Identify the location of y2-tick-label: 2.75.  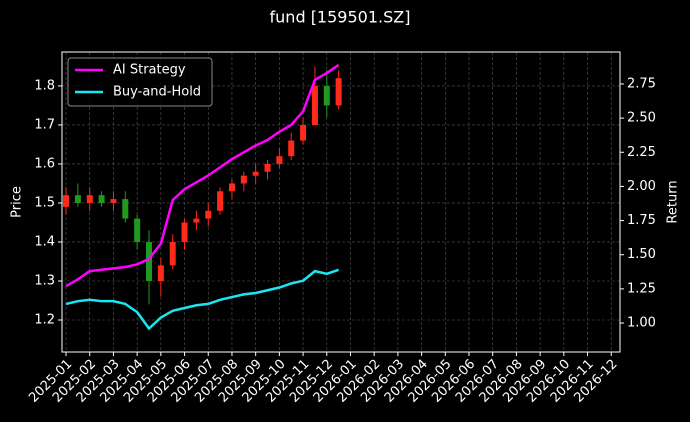
(641, 83).